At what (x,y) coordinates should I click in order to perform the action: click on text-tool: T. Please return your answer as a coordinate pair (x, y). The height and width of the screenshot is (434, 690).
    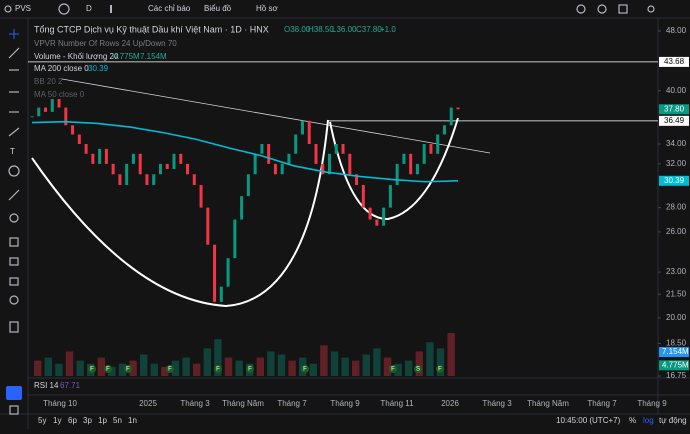
    Looking at the image, I should click on (12, 151).